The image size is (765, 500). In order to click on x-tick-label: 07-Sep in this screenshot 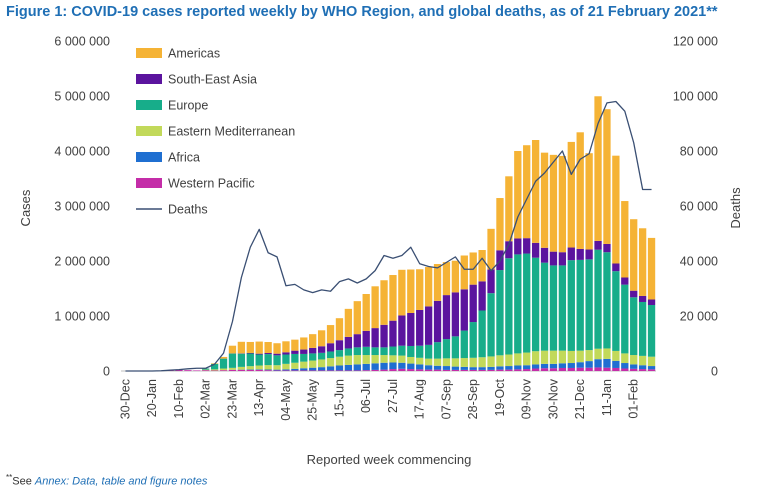, I will do `click(447, 399)`.